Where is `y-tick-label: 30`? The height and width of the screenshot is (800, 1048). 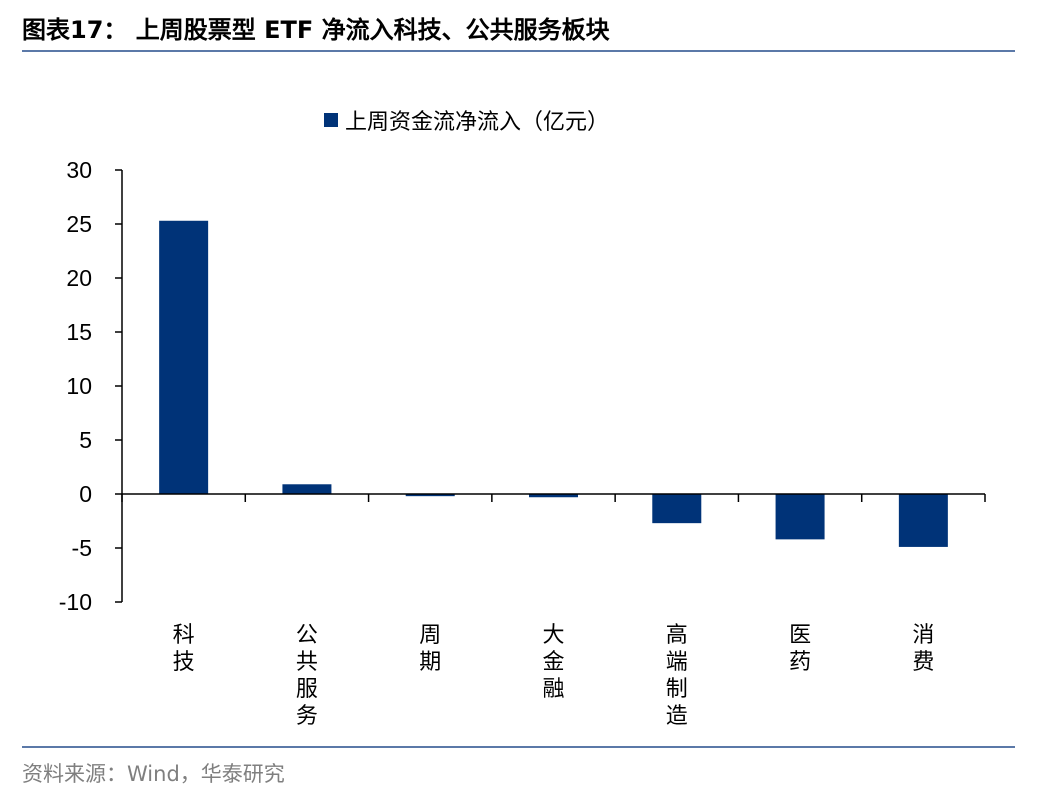 y-tick-label: 30 is located at coordinates (79, 170).